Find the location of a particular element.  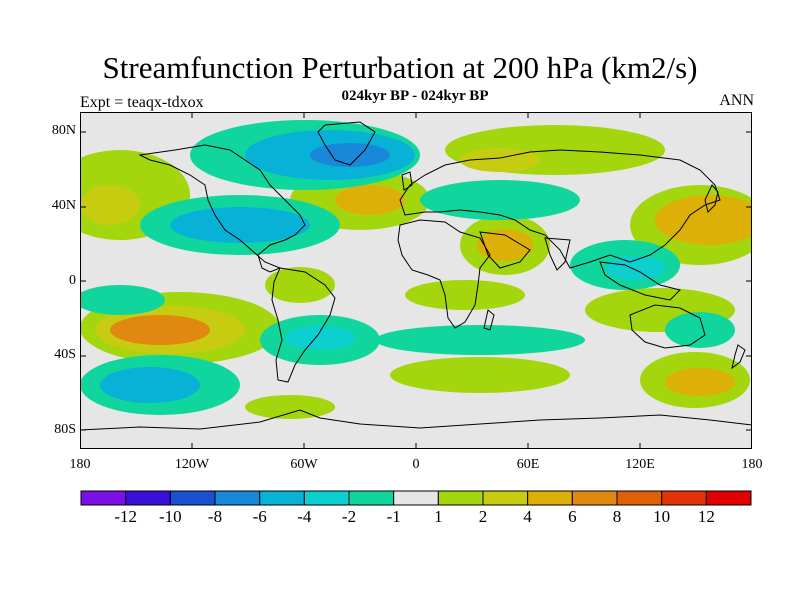

colorbar-label: 12 is located at coordinates (706, 516).